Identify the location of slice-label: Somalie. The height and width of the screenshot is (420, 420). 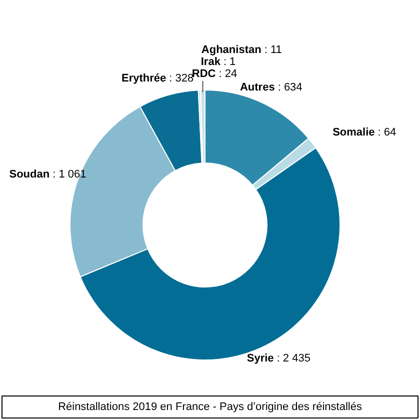
(353, 132).